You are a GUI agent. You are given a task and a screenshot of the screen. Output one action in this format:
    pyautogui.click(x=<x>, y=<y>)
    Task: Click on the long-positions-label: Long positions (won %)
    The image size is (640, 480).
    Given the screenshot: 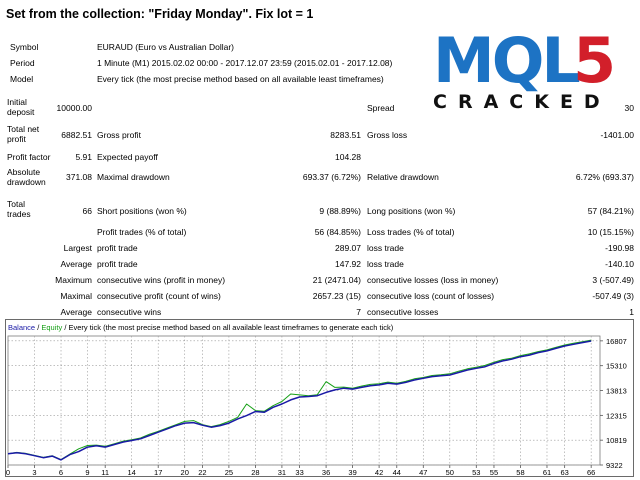 What is the action you would take?
    pyautogui.click(x=411, y=211)
    